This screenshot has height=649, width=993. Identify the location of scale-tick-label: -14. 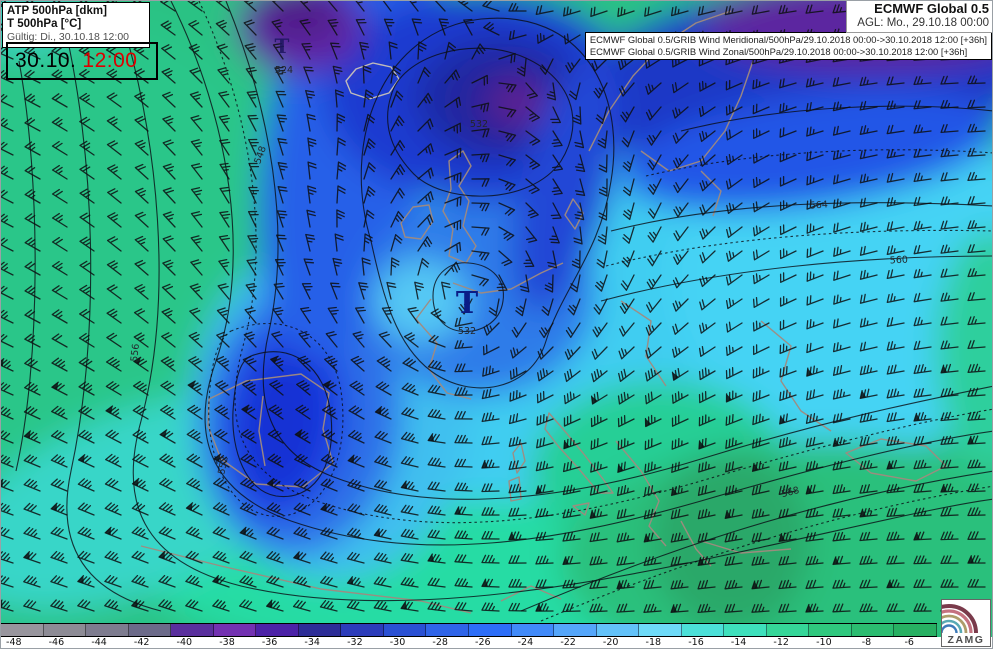
(738, 642).